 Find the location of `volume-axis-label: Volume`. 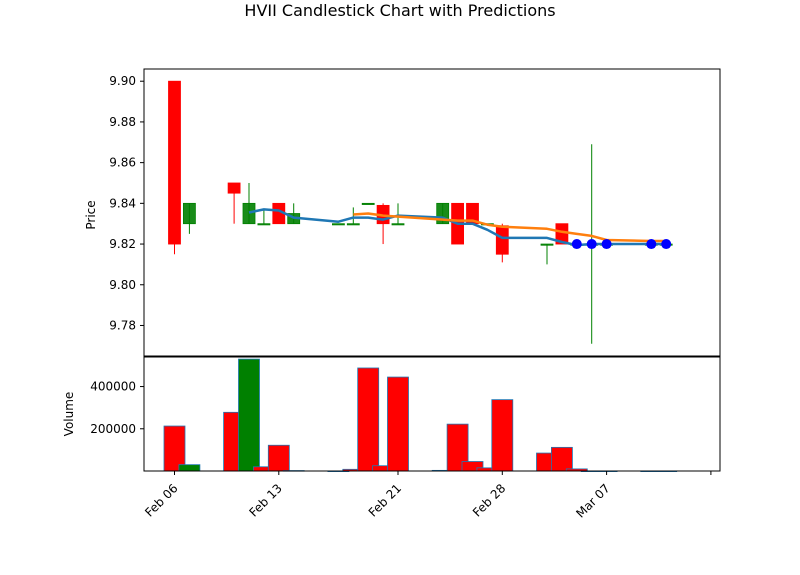

volume-axis-label: Volume is located at coordinates (69, 414).